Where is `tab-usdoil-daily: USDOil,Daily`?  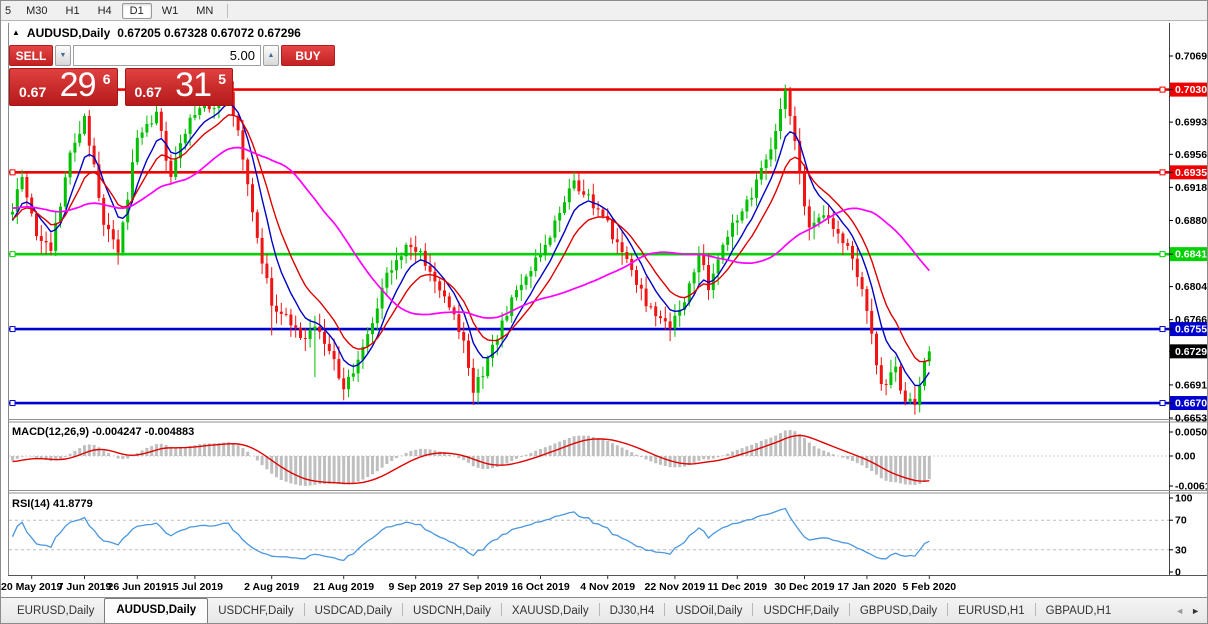 tab-usdoil-daily: USDOil,Daily is located at coordinates (709, 611).